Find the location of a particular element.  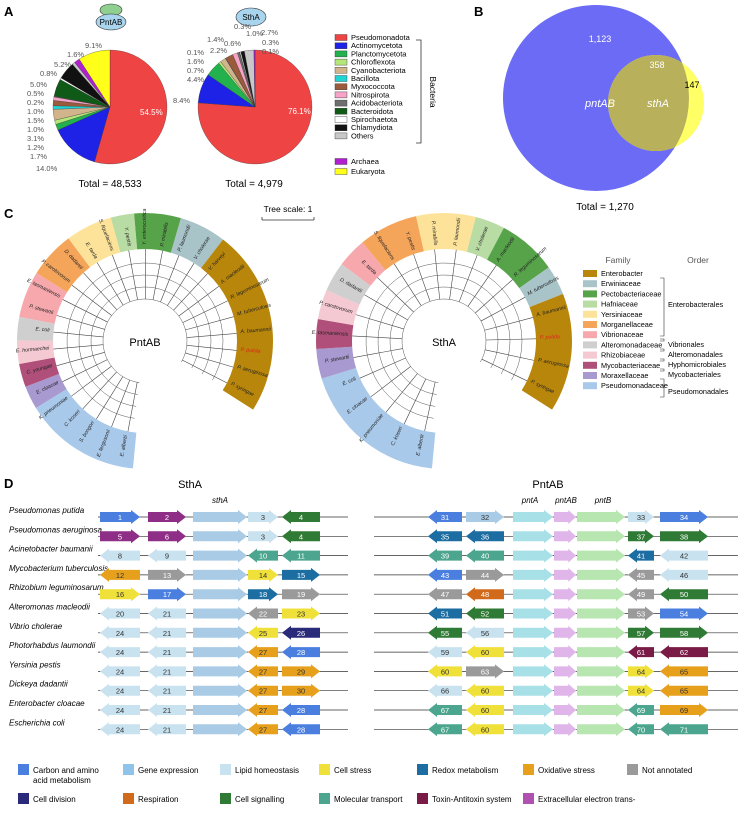

pie-slice-pseudomonadota is located at coordinates (255, 107).